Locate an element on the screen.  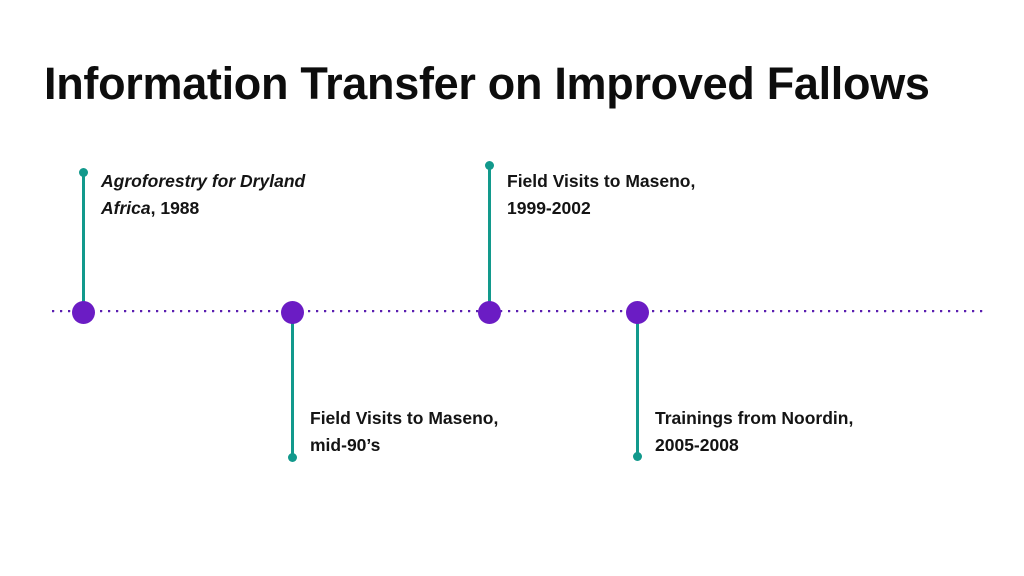
timeline-label-2-line1: Field Visits to Maseno, is located at coordinates (404, 418).